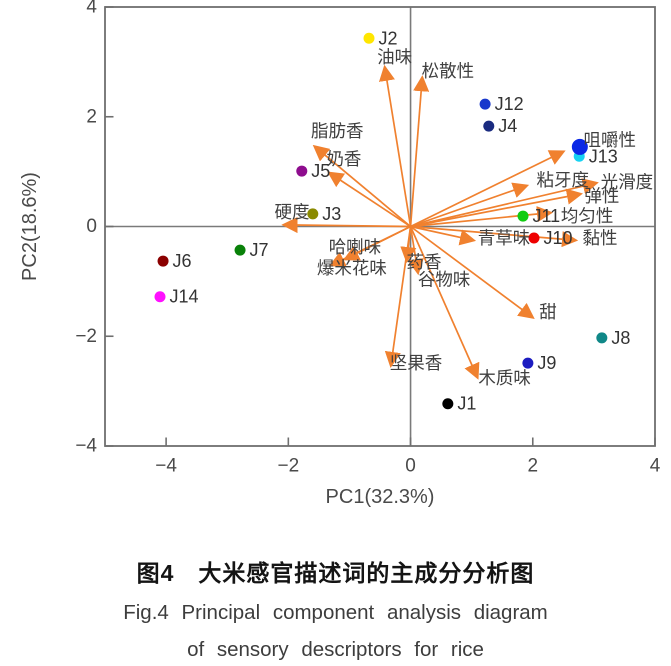  Describe the element at coordinates (335, 649) in the screenshot. I see `figure-caption-en-line2: of sensory descriptors for rice` at that location.